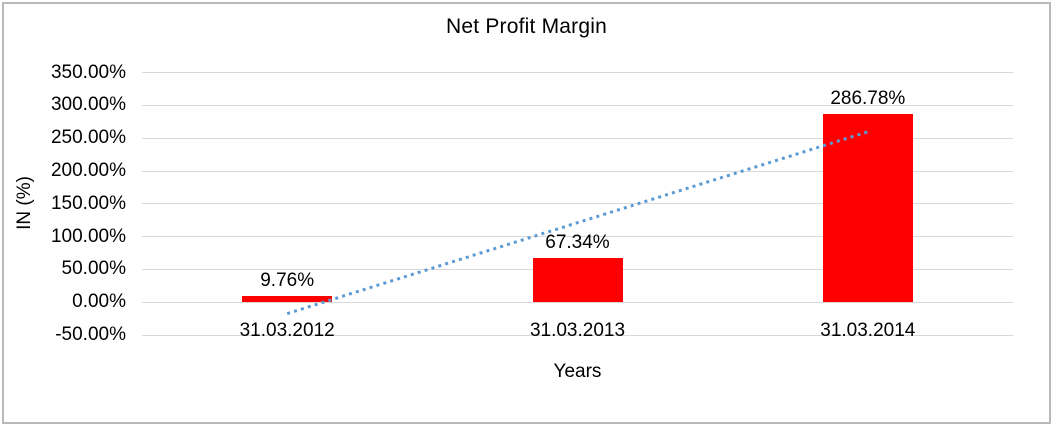  Describe the element at coordinates (287, 331) in the screenshot. I see `x-tick-label: 31.03.2012` at that location.